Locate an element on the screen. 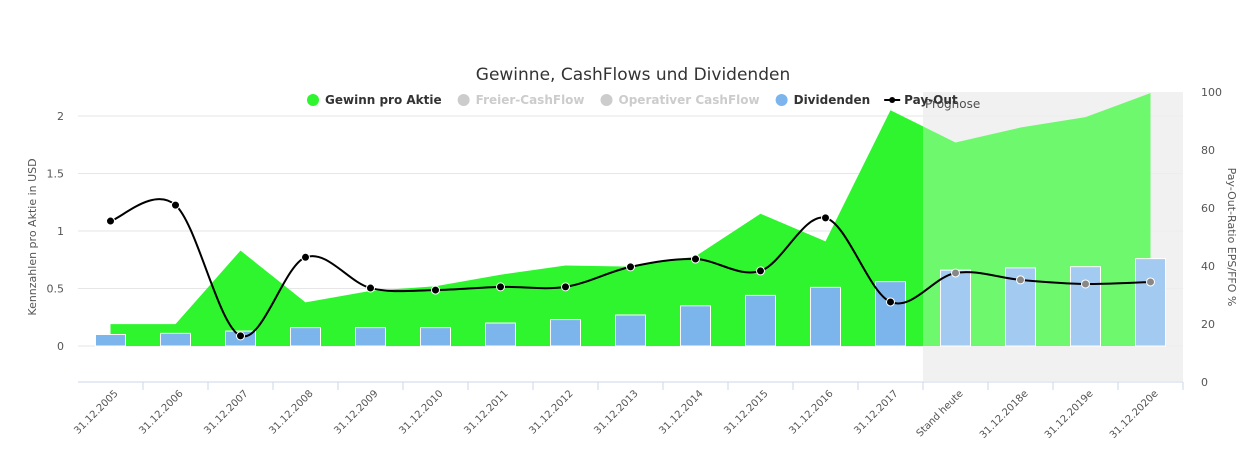 This screenshot has height=458, width=1255. legend-label: Dividenden is located at coordinates (832, 100).